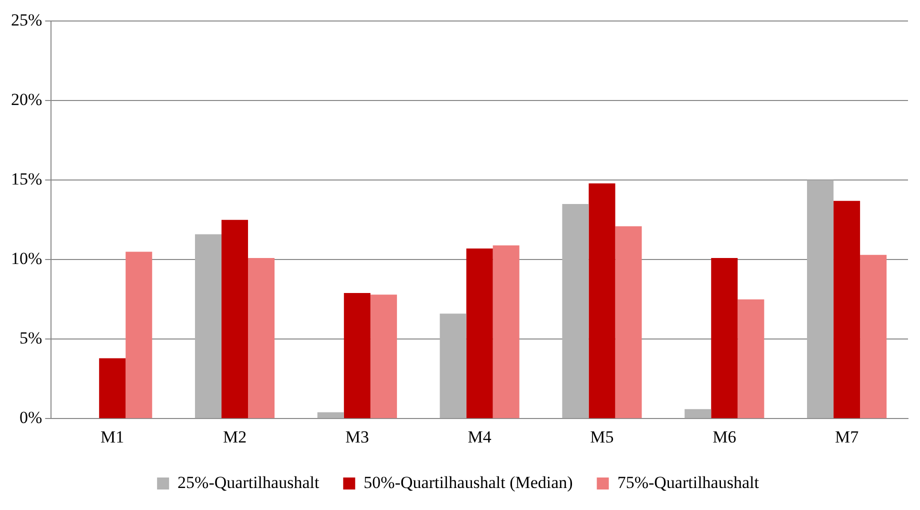 Image resolution: width=920 pixels, height=510 pixels. Describe the element at coordinates (26, 20) in the screenshot. I see `y-tick-label: 25%` at that location.